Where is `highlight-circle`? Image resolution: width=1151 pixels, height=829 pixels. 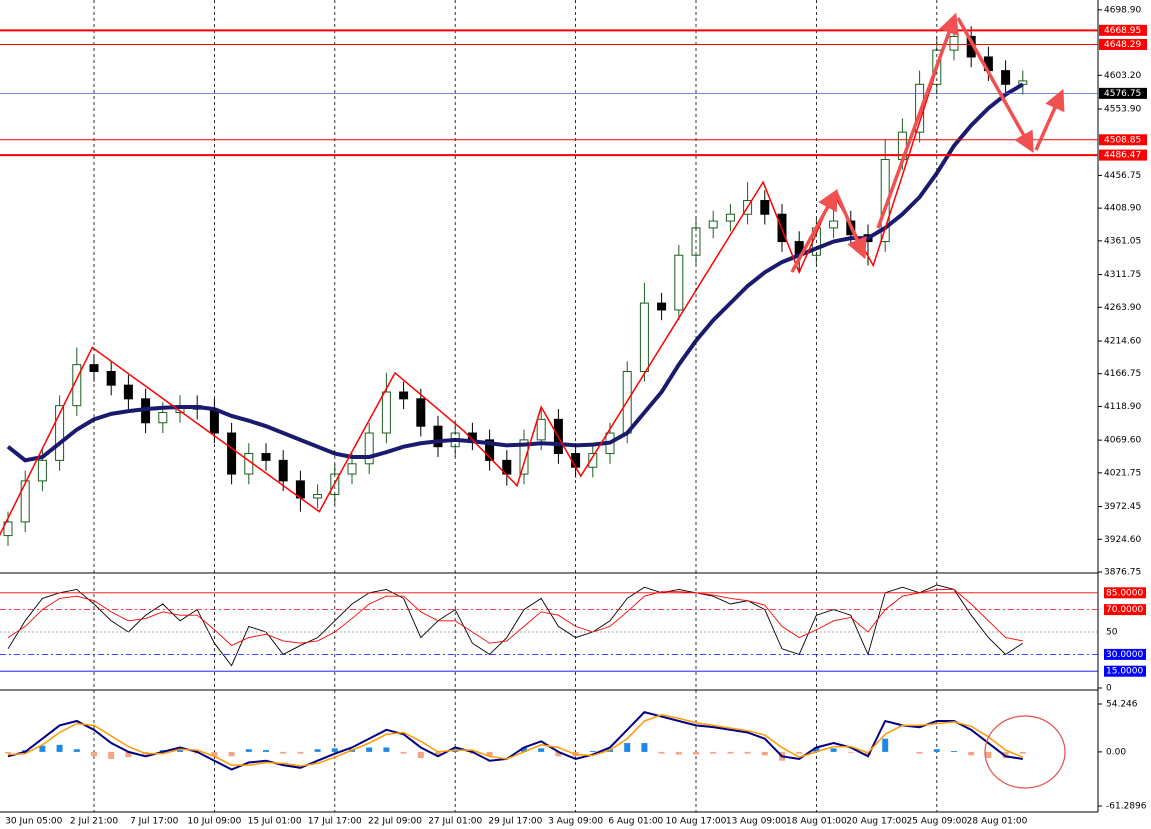
highlight-circle is located at coordinates (1025, 752).